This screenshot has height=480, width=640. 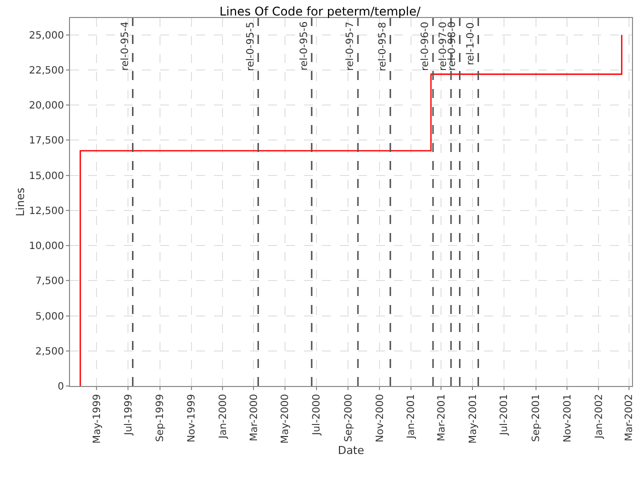 What do you see at coordinates (46, 176) in the screenshot?
I see `y-tick-label: 15,000` at bounding box center [46, 176].